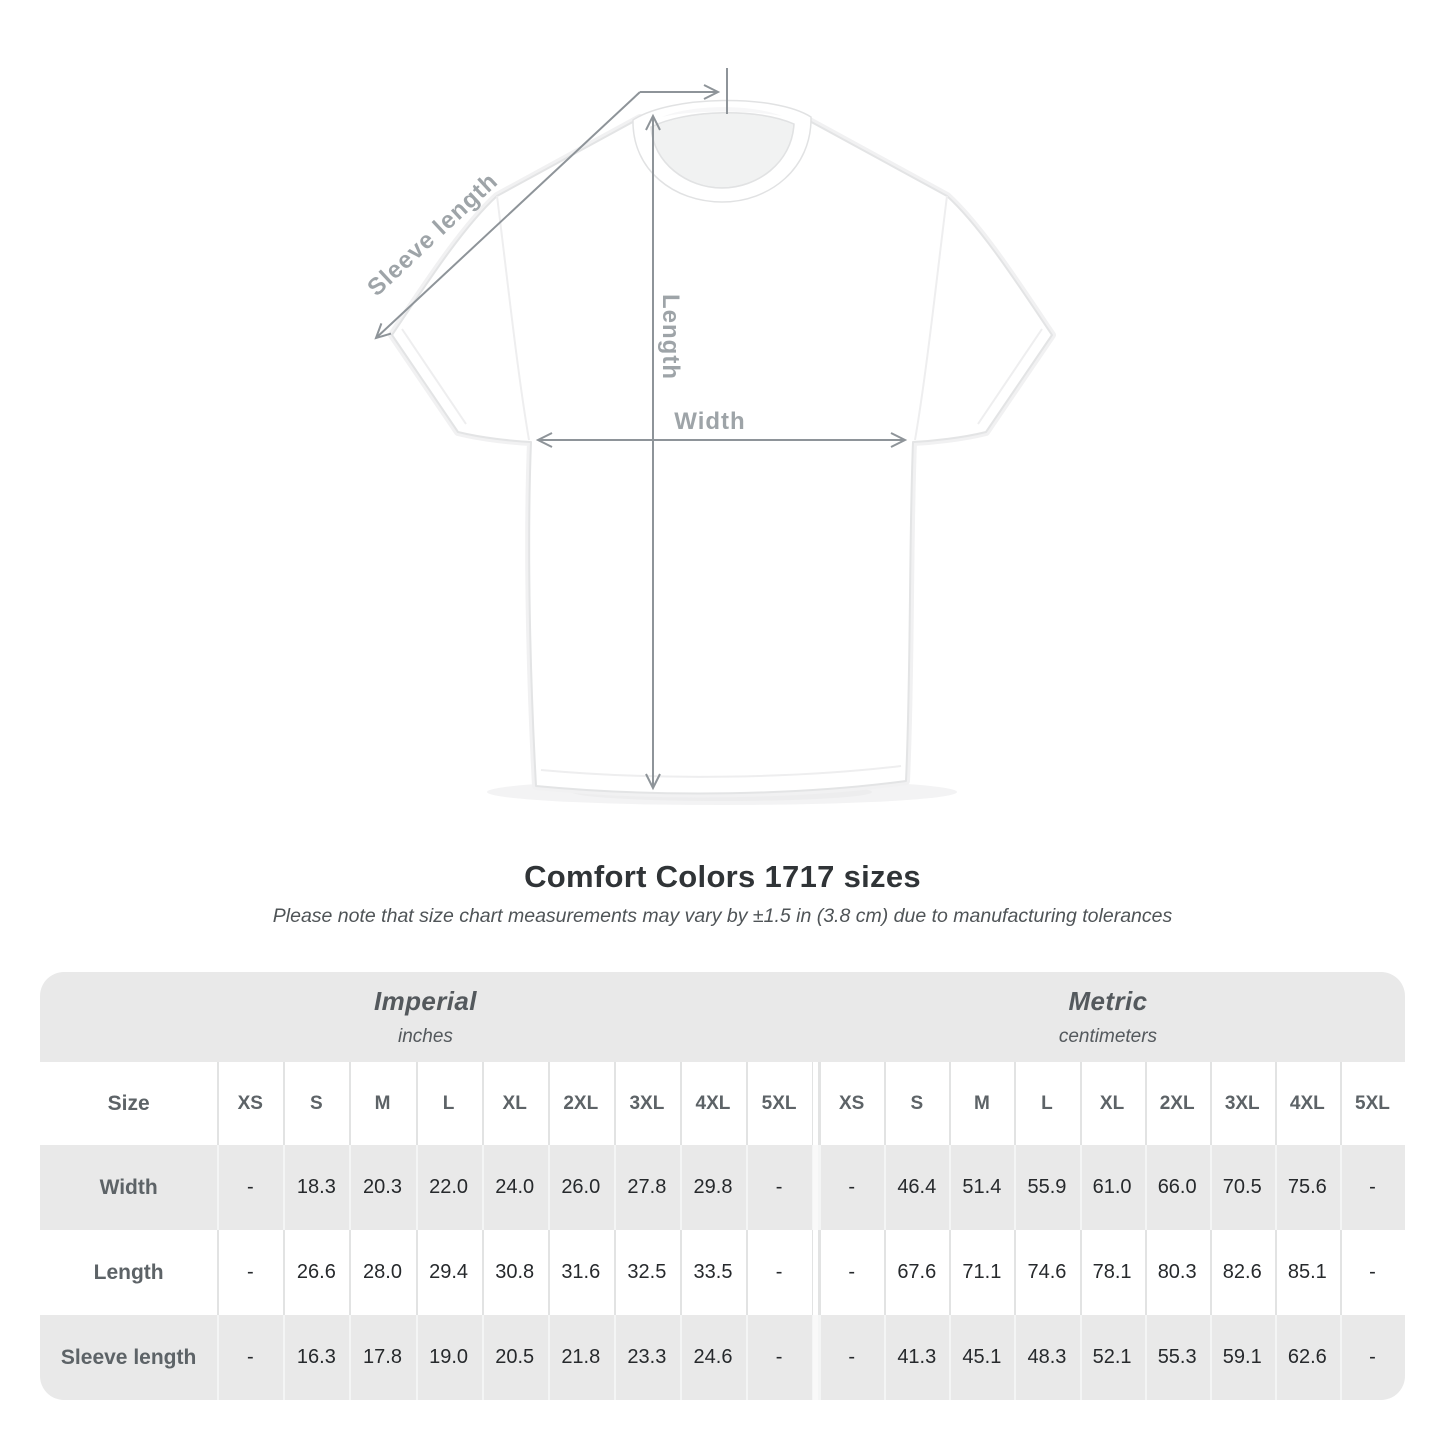 The height and width of the screenshot is (1445, 1445). What do you see at coordinates (722, 151) in the screenshot?
I see `collar-band` at bounding box center [722, 151].